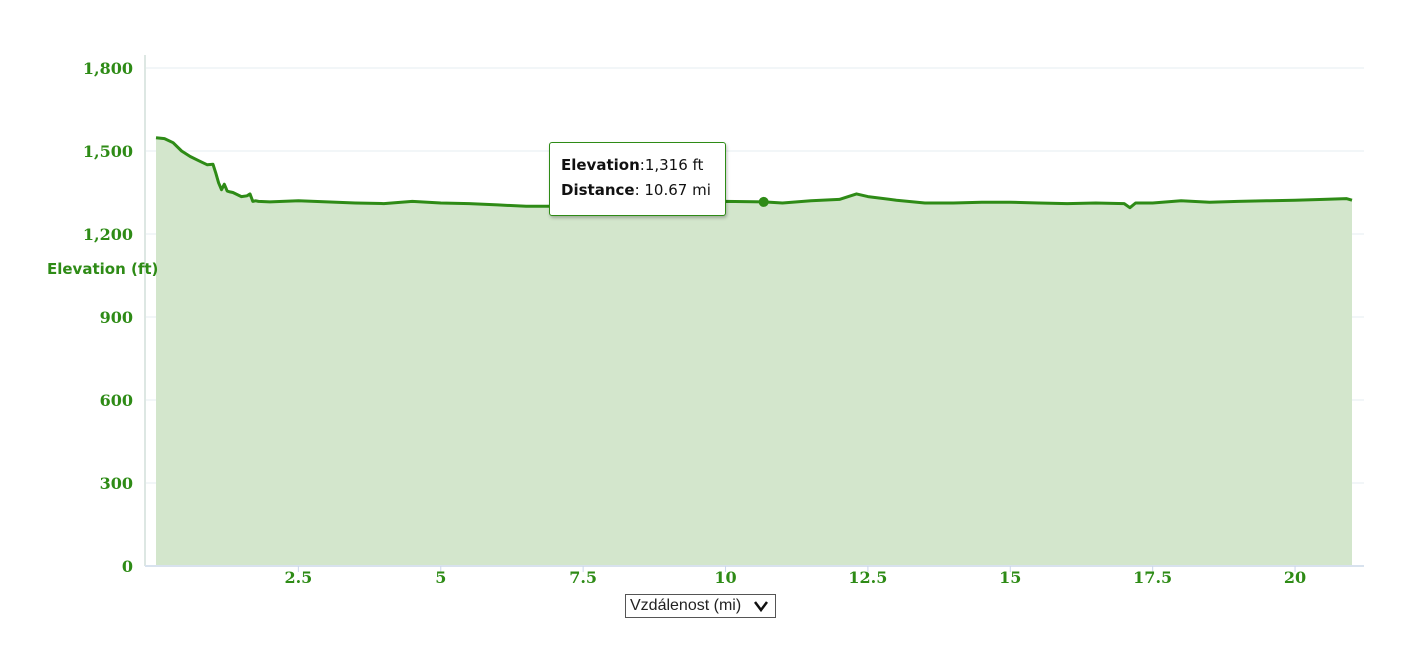 The height and width of the screenshot is (650, 1407). Describe the element at coordinates (672, 190) in the screenshot. I see `tooltip-distance-value: : 10.67 mi` at that location.